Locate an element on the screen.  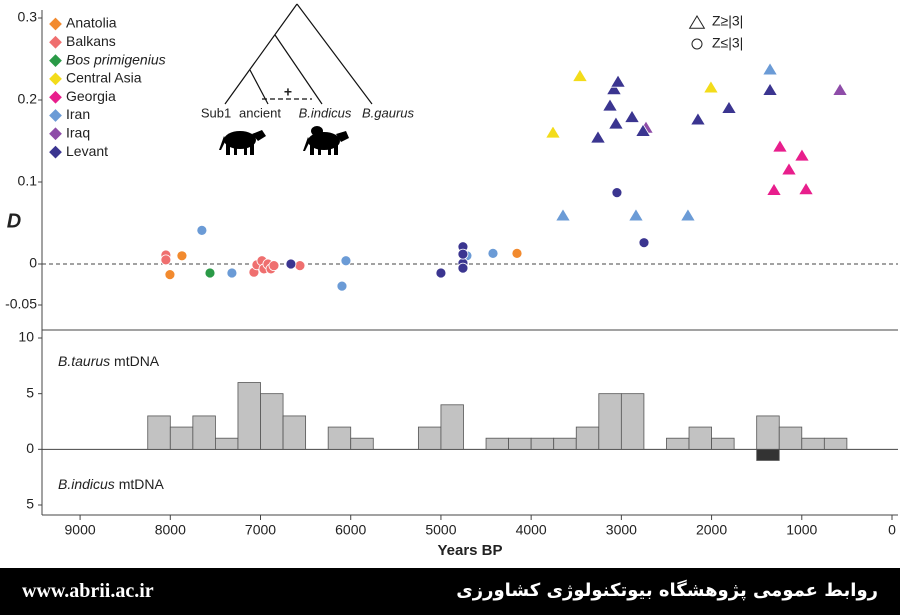
x-tick-label: 3000 is located at coordinates (621, 530).